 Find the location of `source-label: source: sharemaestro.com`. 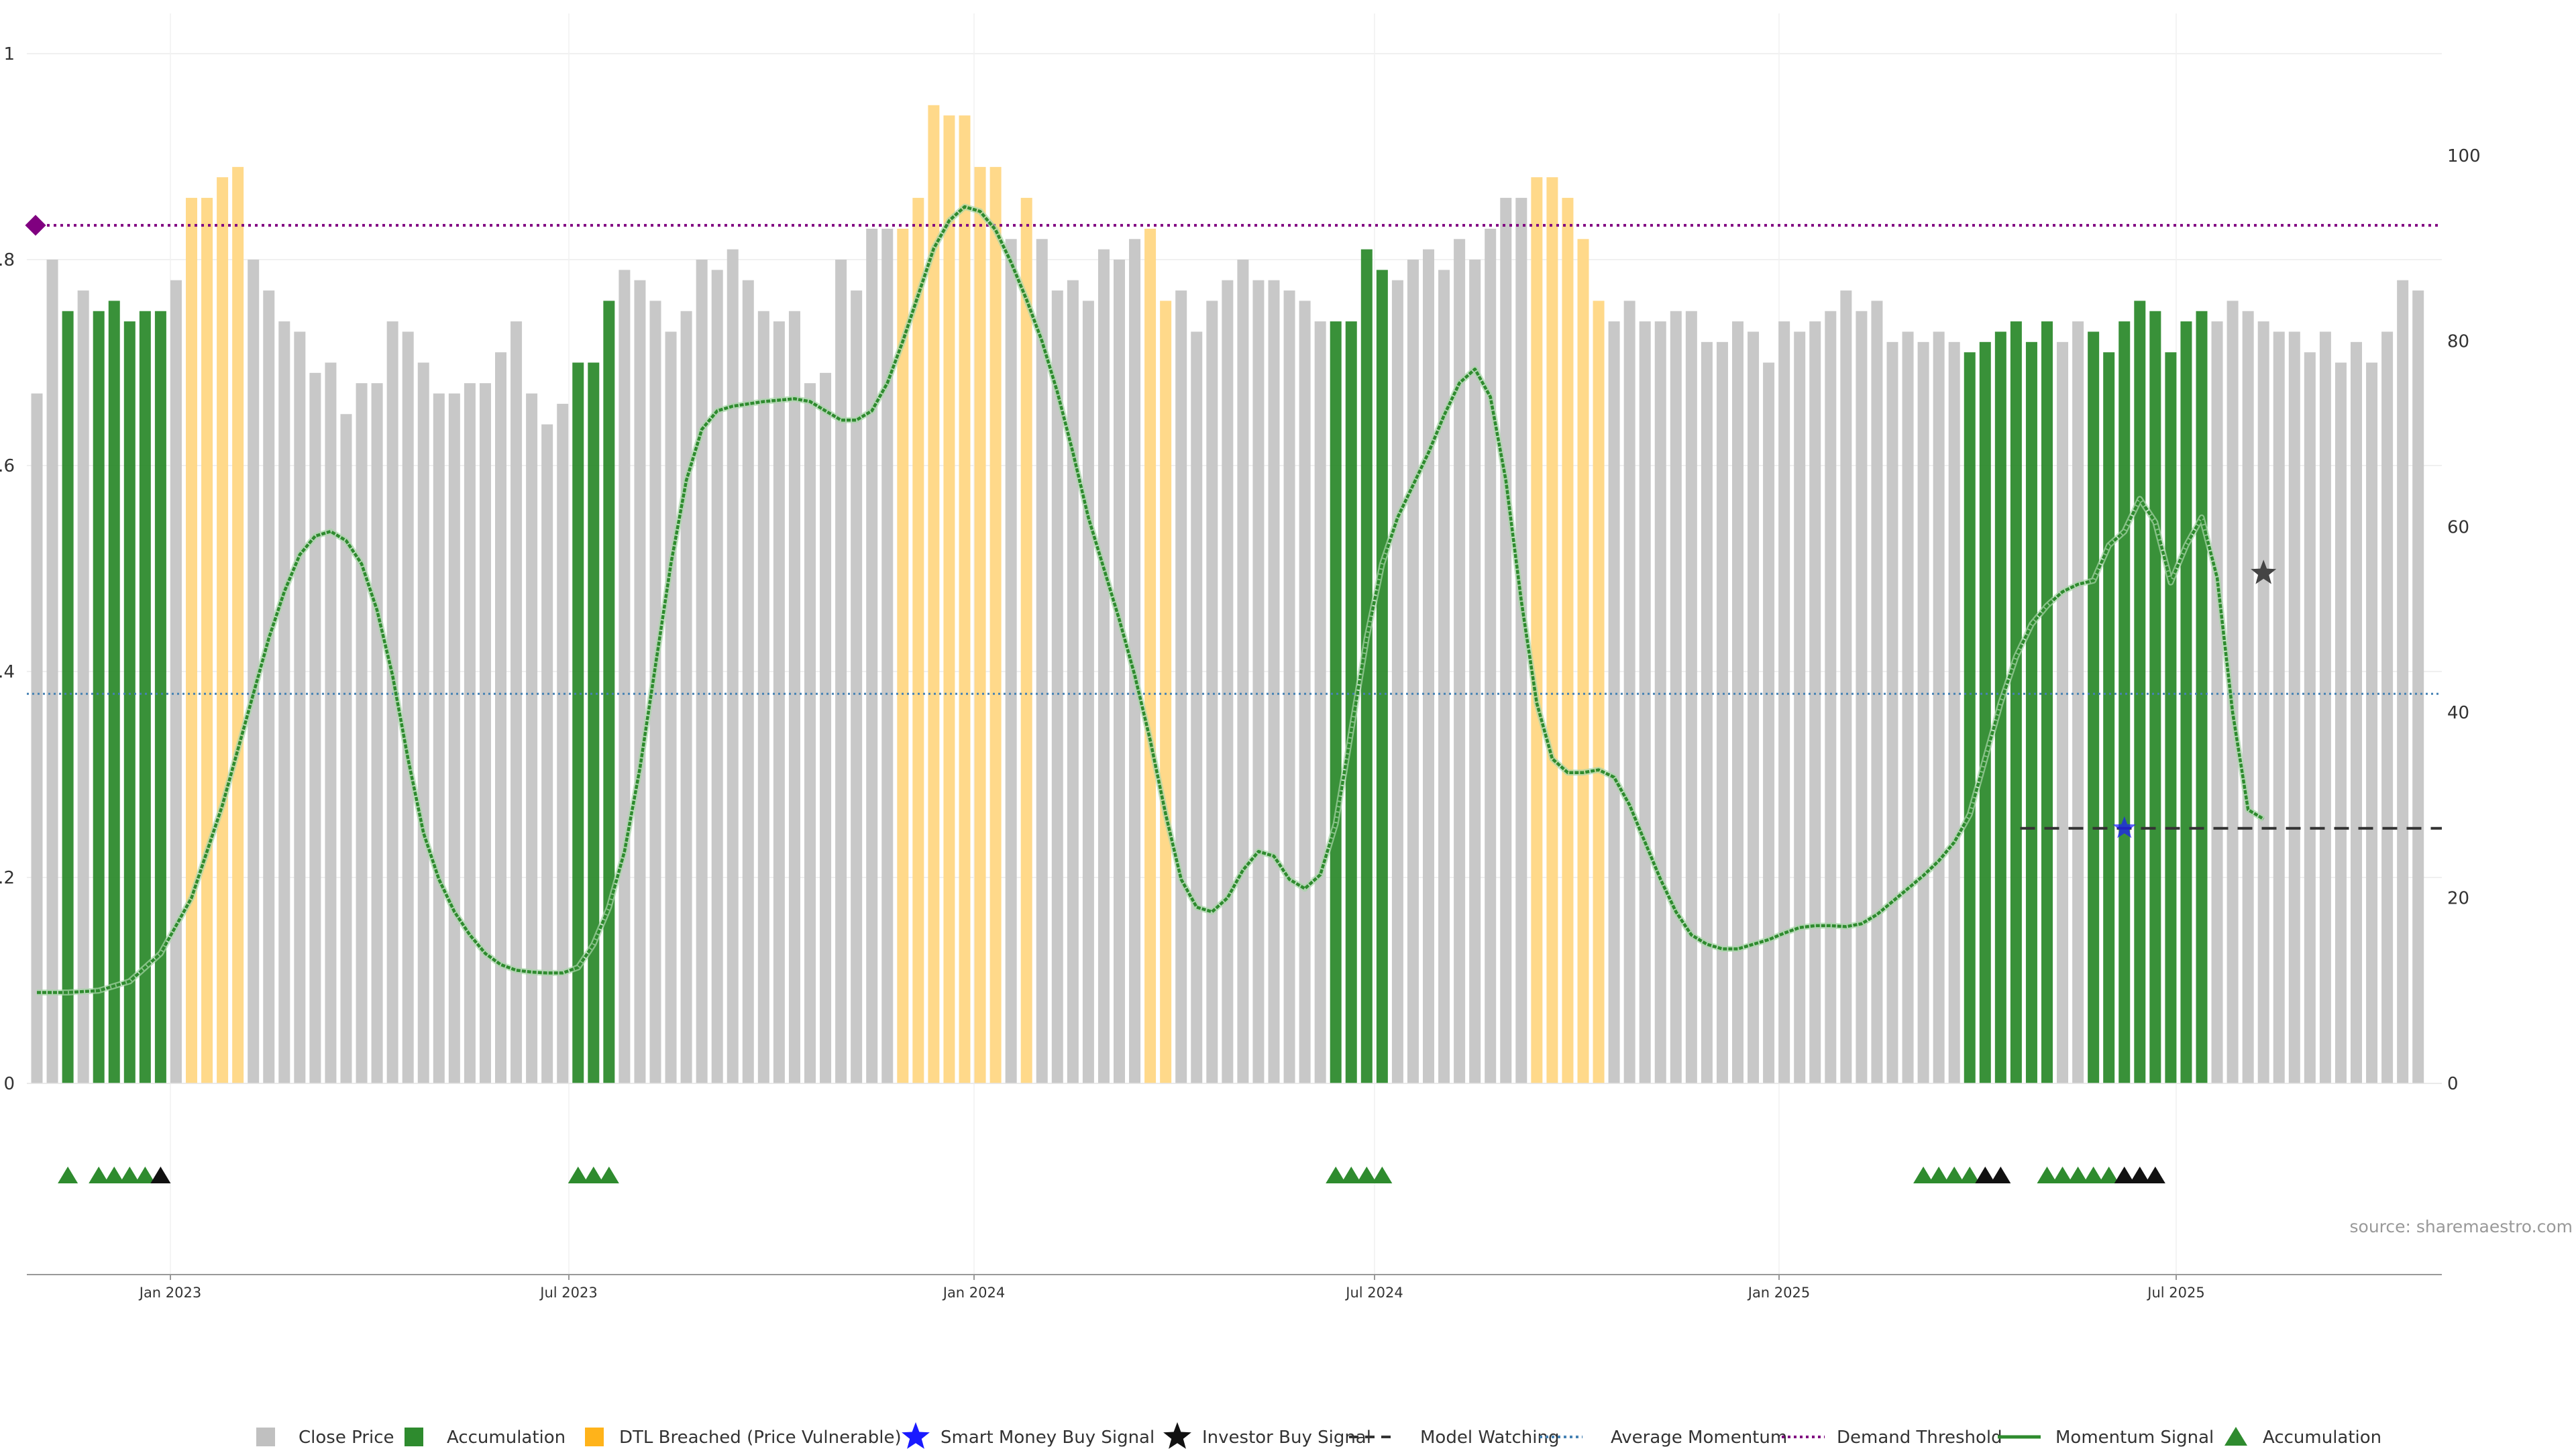

source-label: source: sharemaestro.com is located at coordinates (2461, 1226).